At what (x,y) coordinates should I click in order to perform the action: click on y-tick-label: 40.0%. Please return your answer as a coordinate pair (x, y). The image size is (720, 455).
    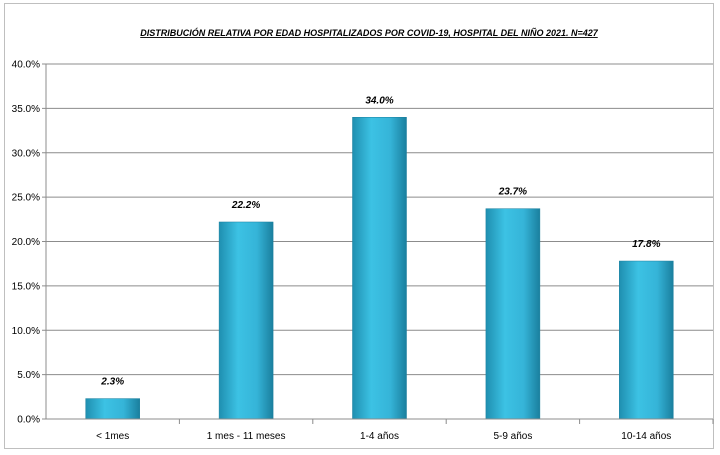
    Looking at the image, I should click on (26, 65).